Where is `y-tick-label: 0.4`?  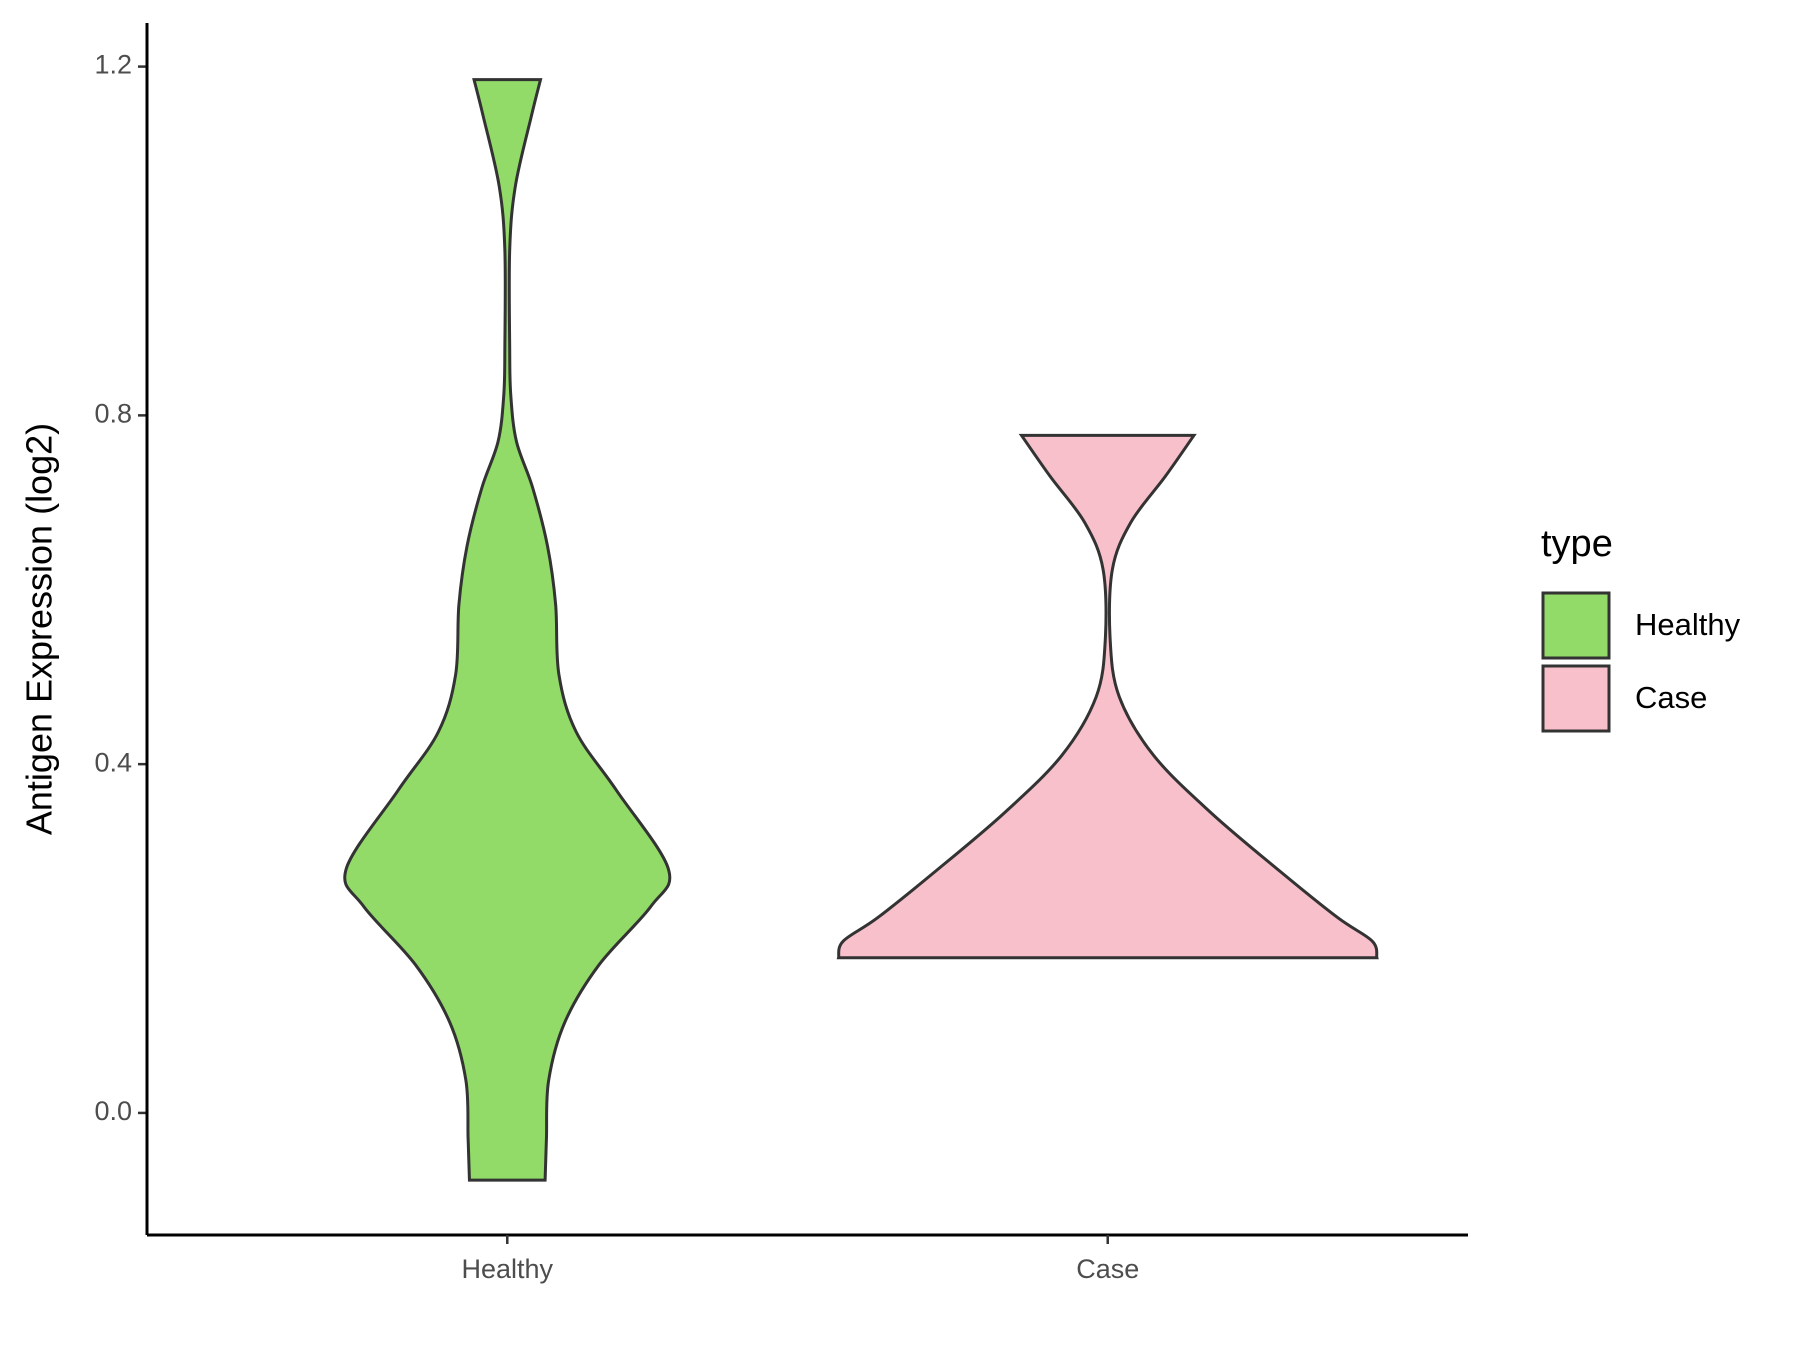 y-tick-label: 0.4 is located at coordinates (113, 762).